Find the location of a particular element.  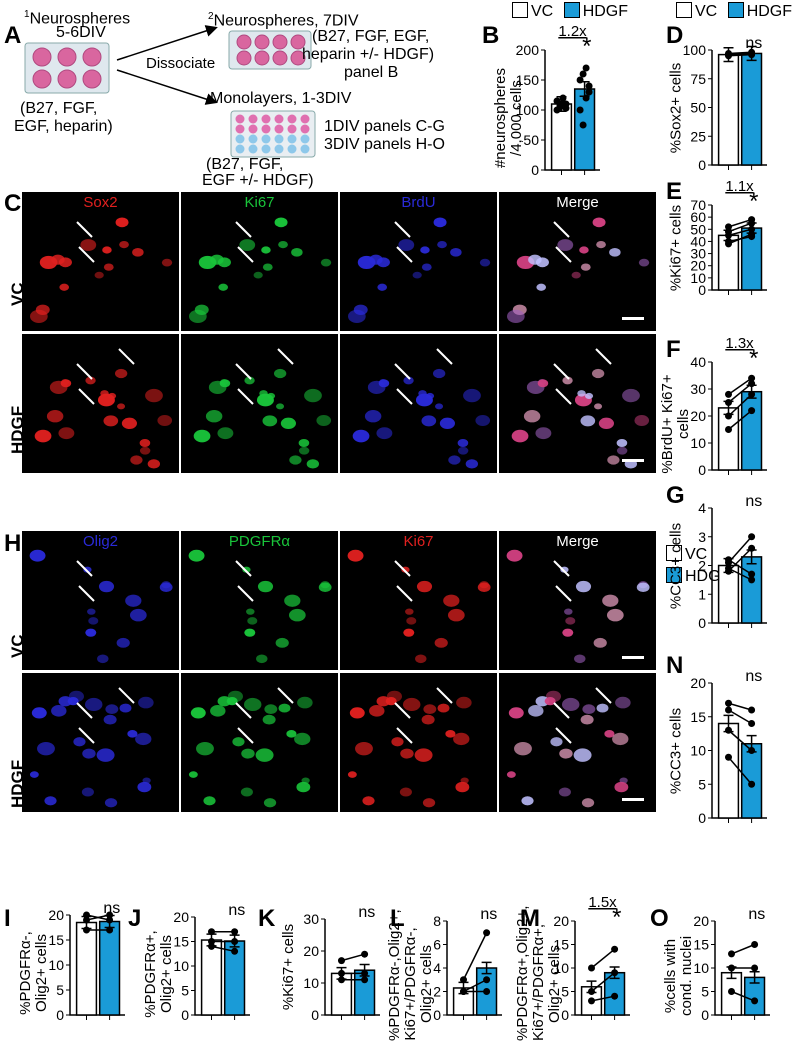

fold-change-label: 1.5x is located at coordinates (602, 902).